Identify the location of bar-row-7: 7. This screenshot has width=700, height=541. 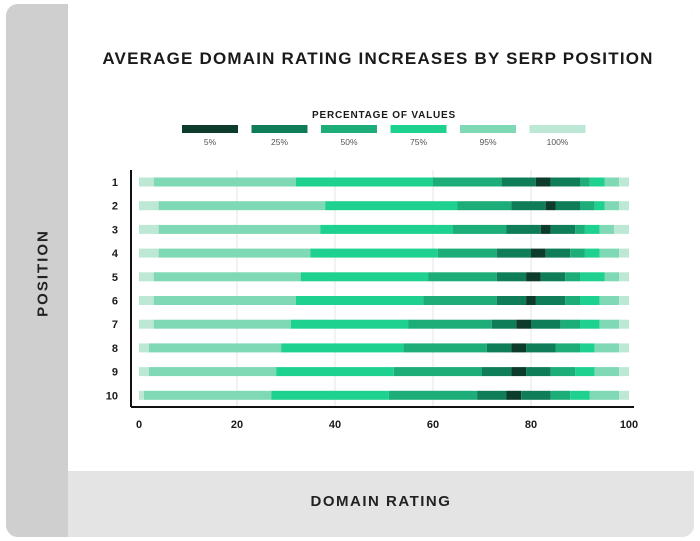
(370, 325).